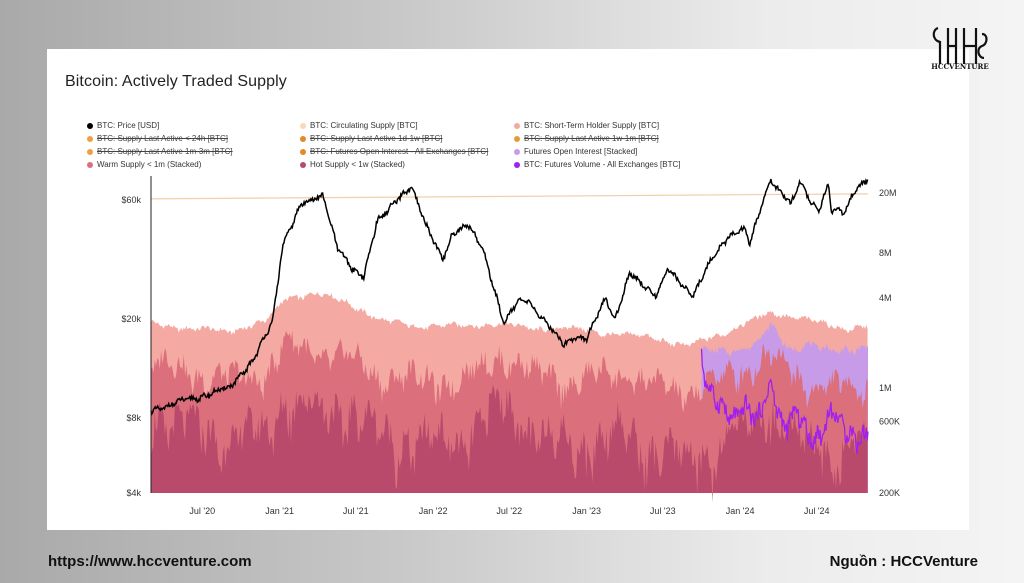 The image size is (1024, 583). I want to click on legend-item: BTC: Price [USD], so click(123, 125).